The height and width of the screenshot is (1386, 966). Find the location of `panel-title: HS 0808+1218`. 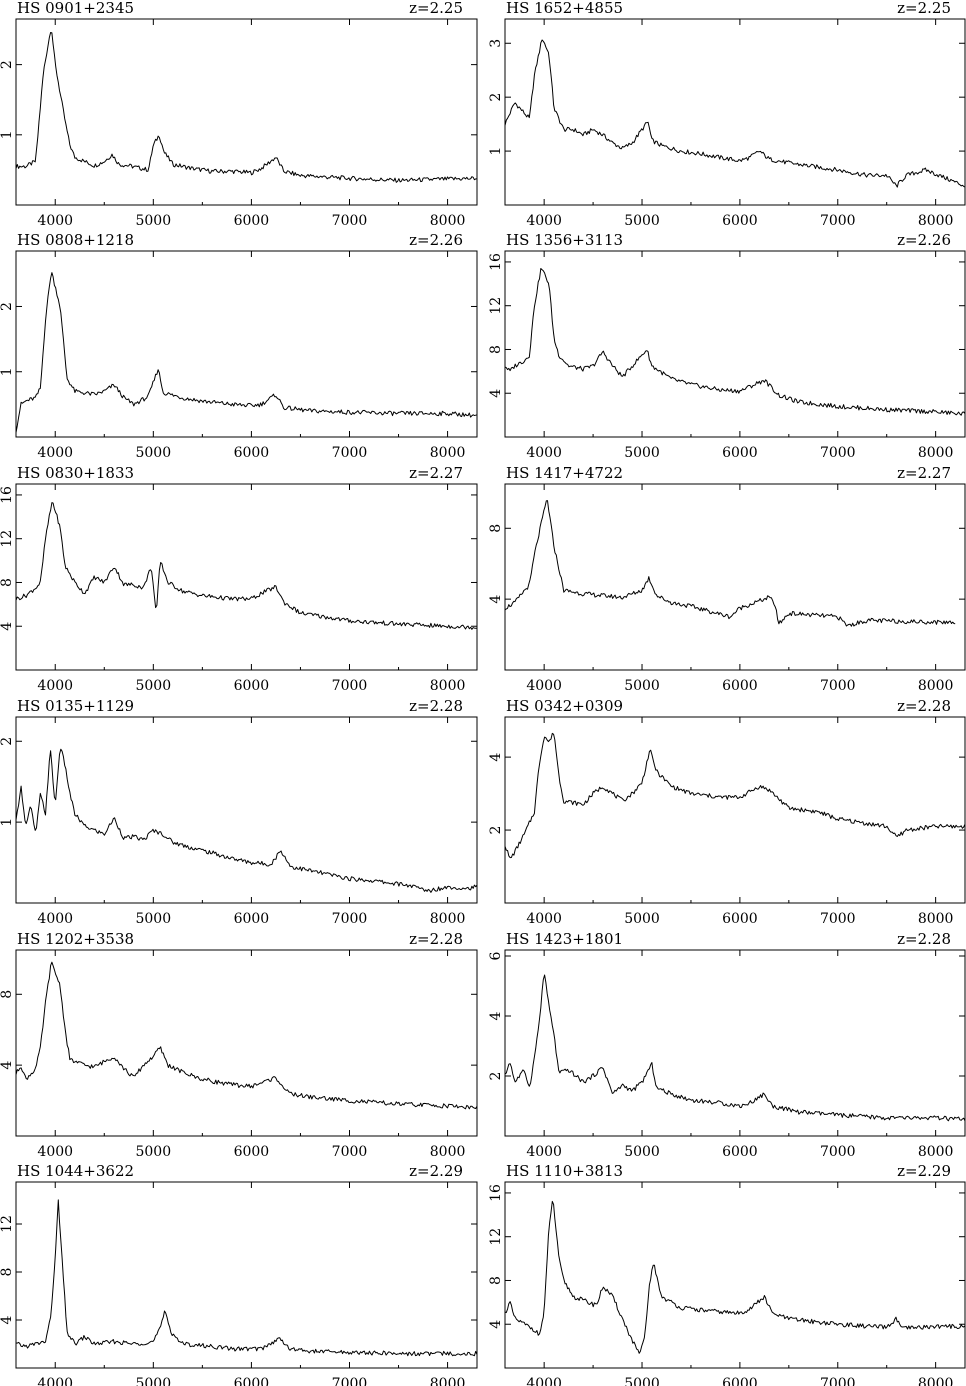

panel-title: HS 0808+1218 is located at coordinates (75, 240).